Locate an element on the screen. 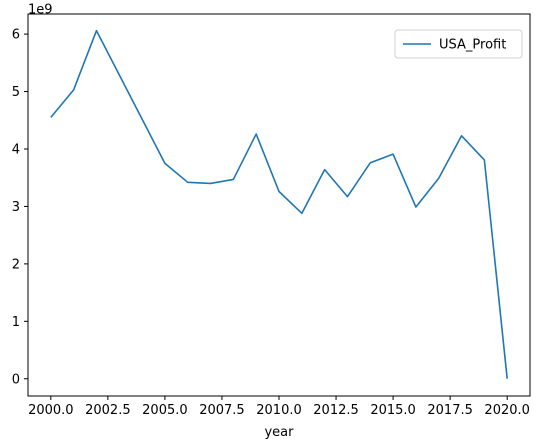 The height and width of the screenshot is (448, 536). legend: USA_Profit is located at coordinates (458, 44).